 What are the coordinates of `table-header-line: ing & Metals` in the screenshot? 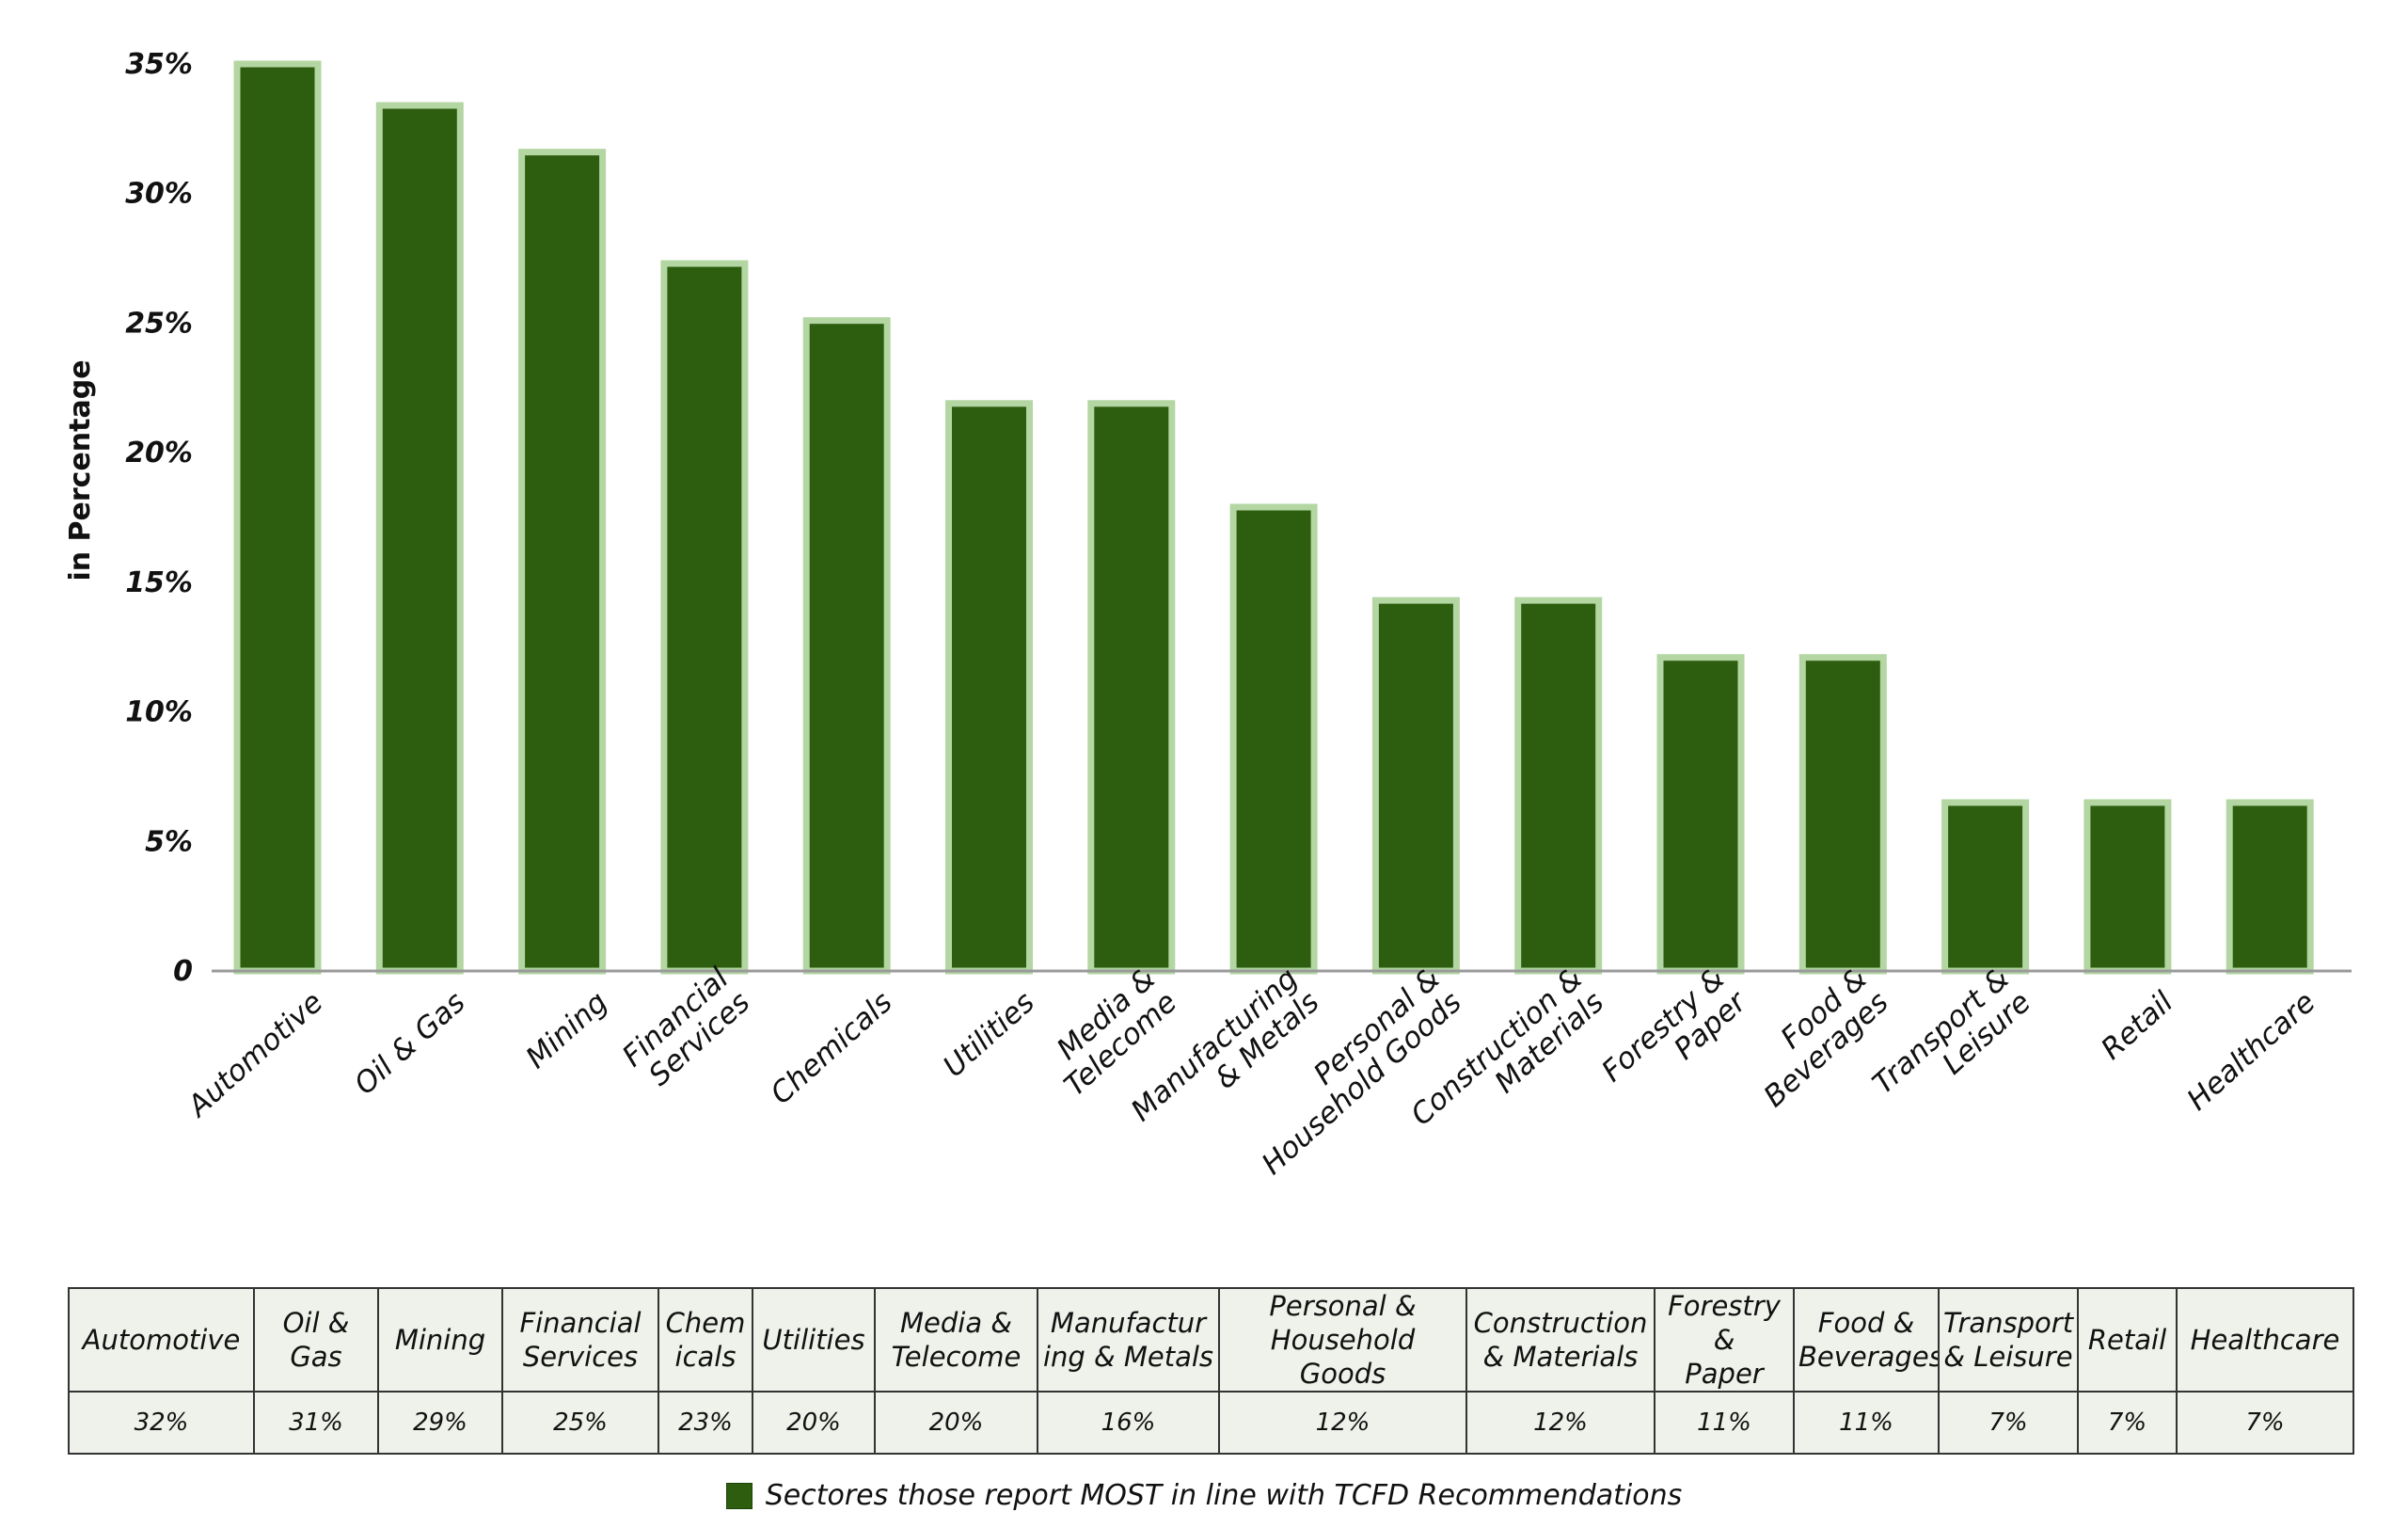 It's located at (1128, 1357).